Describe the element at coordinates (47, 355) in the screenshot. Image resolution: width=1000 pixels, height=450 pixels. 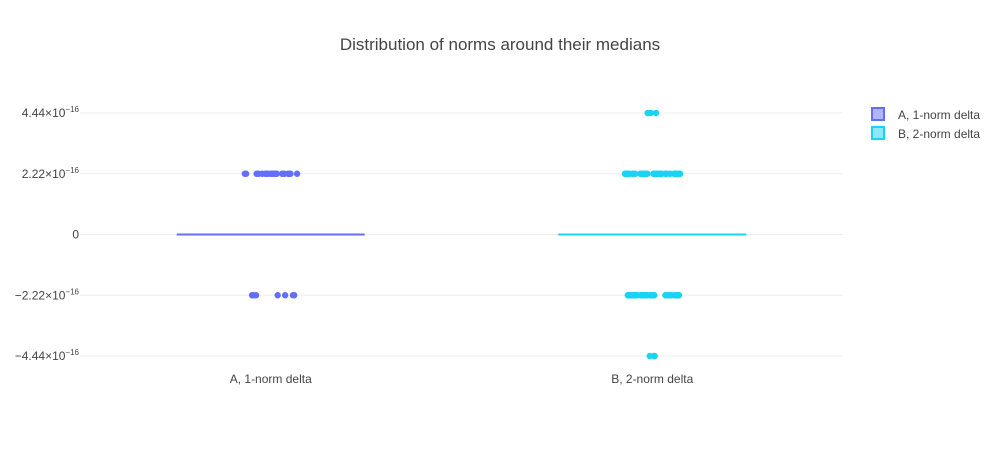
I see `y-tick-label: −4.44×10⁻¹⁶` at that location.